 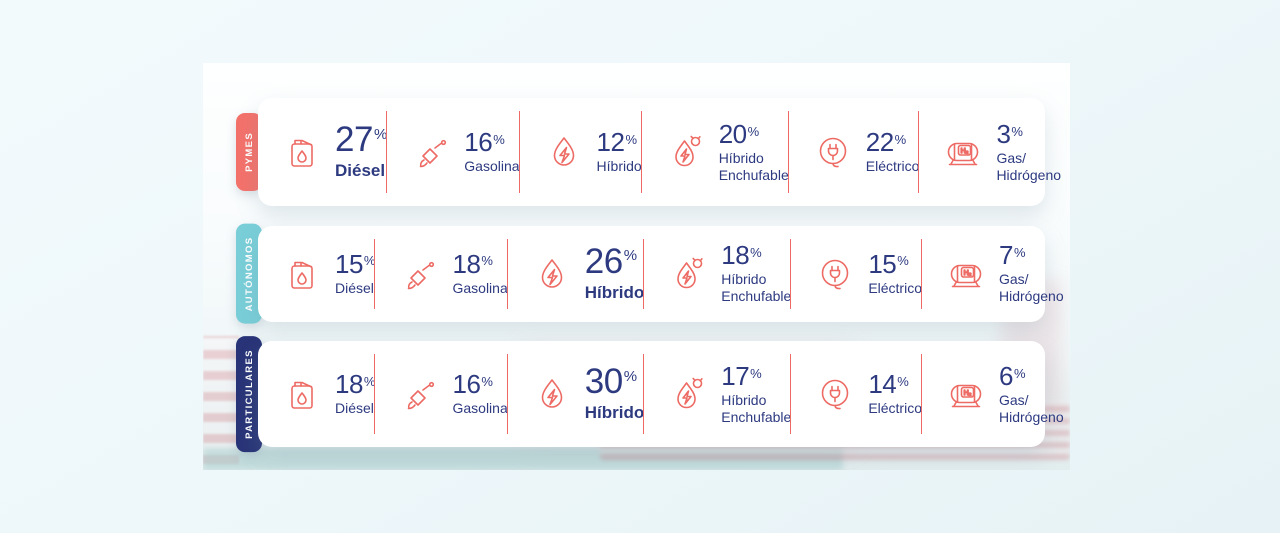 I want to click on fuel-stat: 7% Gas/ Hidrógeno, so click(x=1031, y=273).